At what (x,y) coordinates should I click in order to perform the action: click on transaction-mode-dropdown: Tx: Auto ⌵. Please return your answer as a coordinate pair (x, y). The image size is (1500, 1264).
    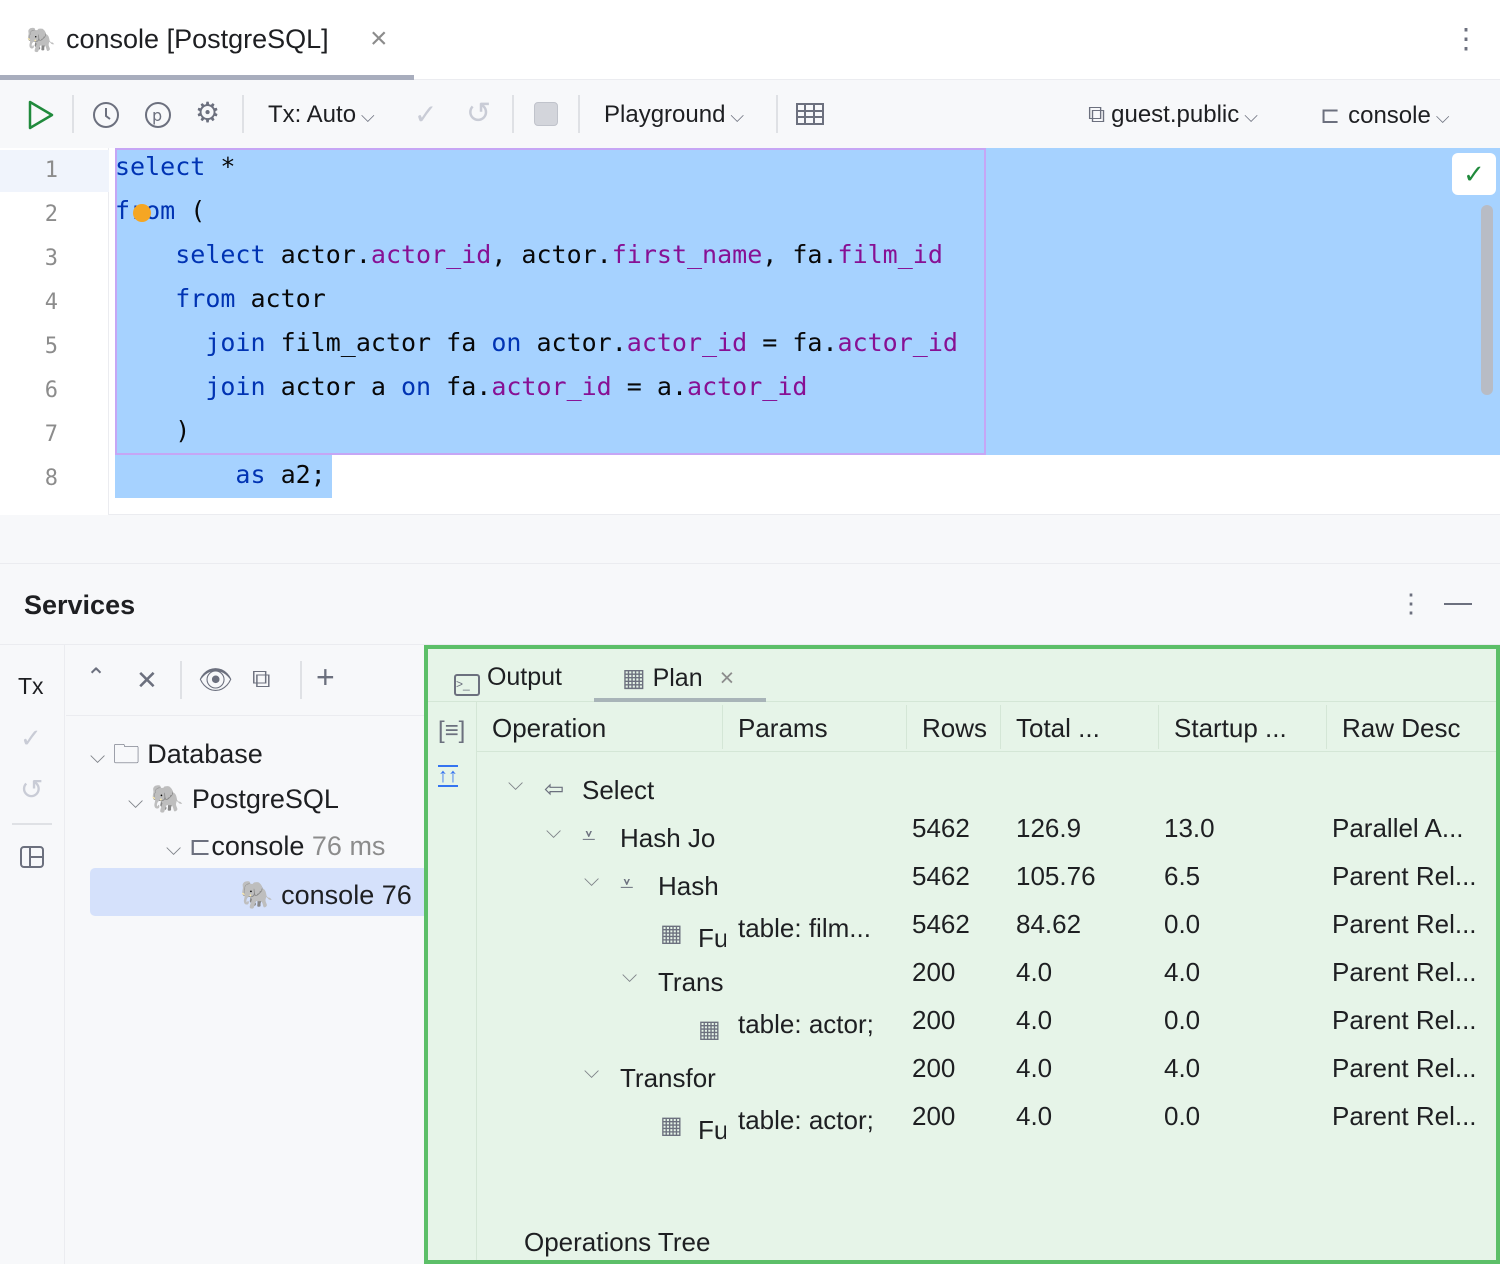
    Looking at the image, I should click on (321, 115).